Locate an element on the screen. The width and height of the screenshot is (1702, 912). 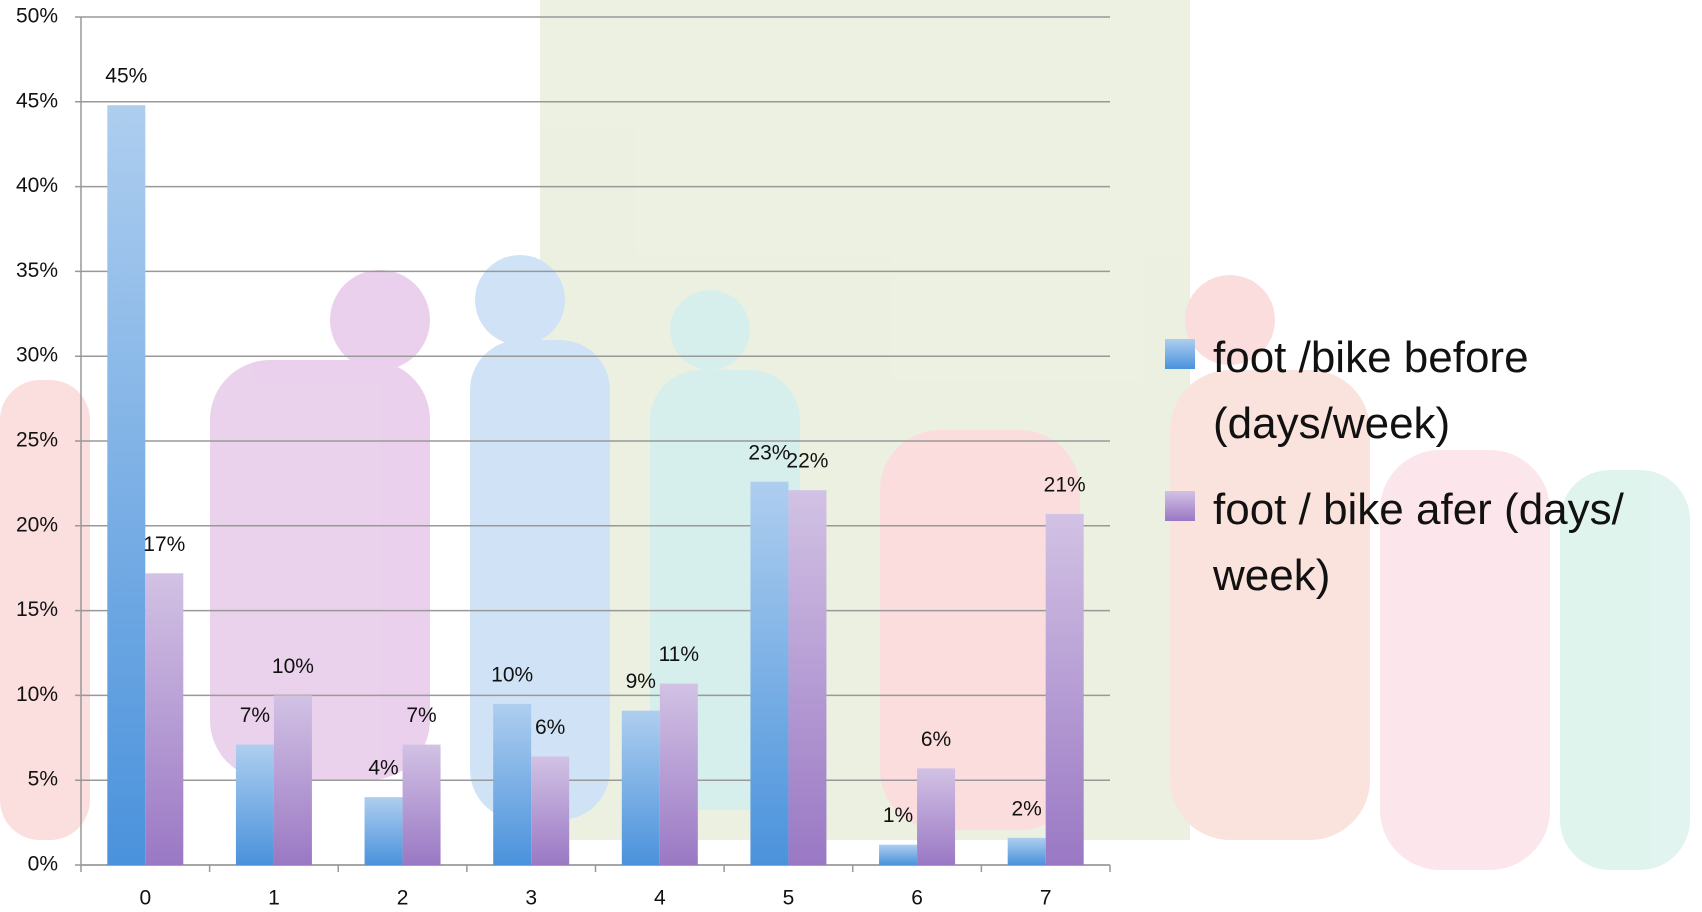
y-tick-label: 35% is located at coordinates (37, 270).